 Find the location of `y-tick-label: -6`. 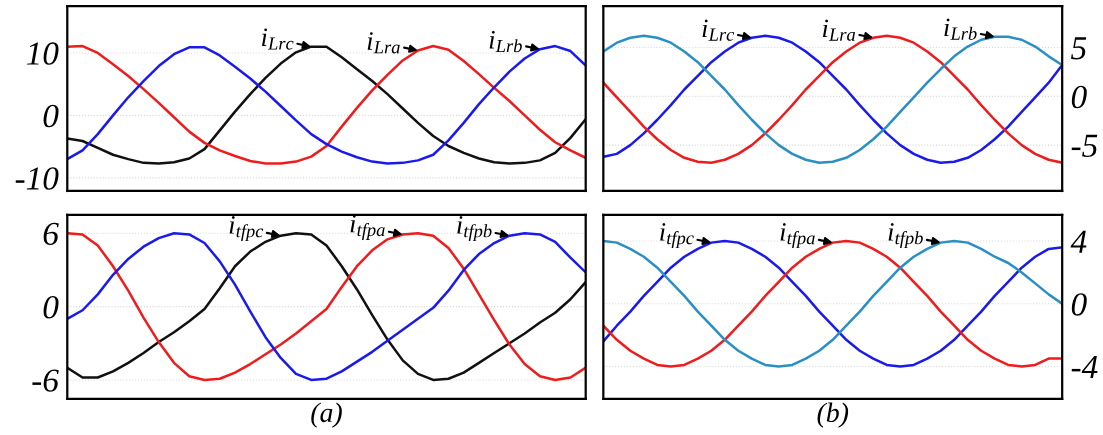

y-tick-label: -6 is located at coordinates (45, 380).